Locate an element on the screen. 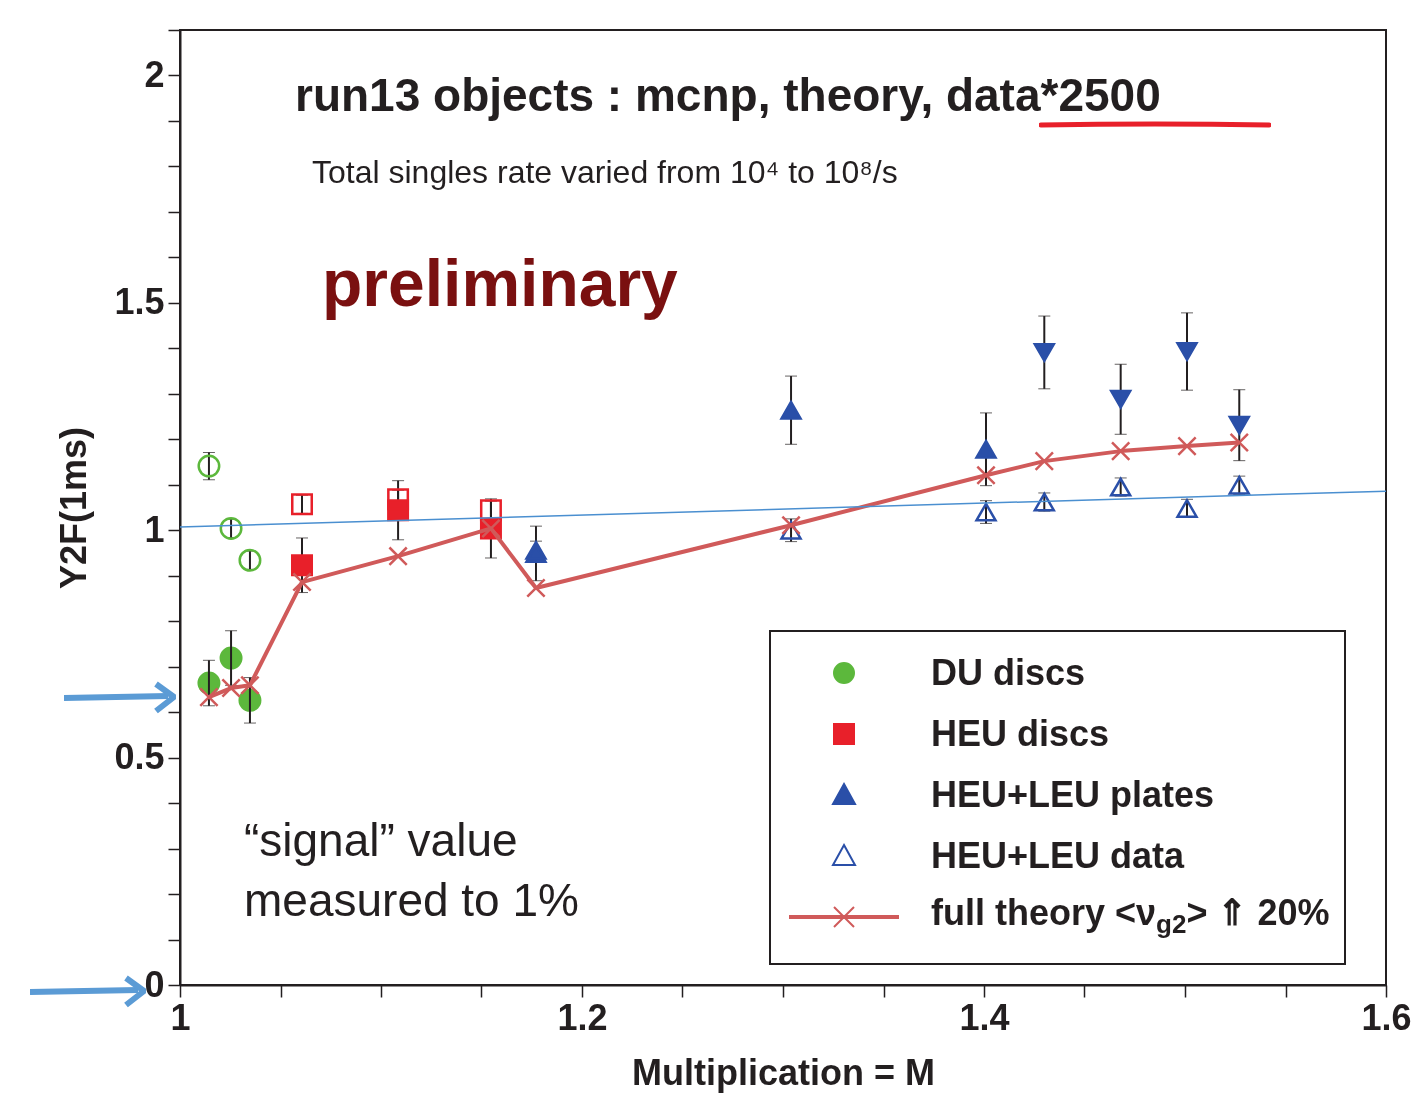 This screenshot has width=1418, height=1116. x-tick-label: 1 is located at coordinates (180, 1017).